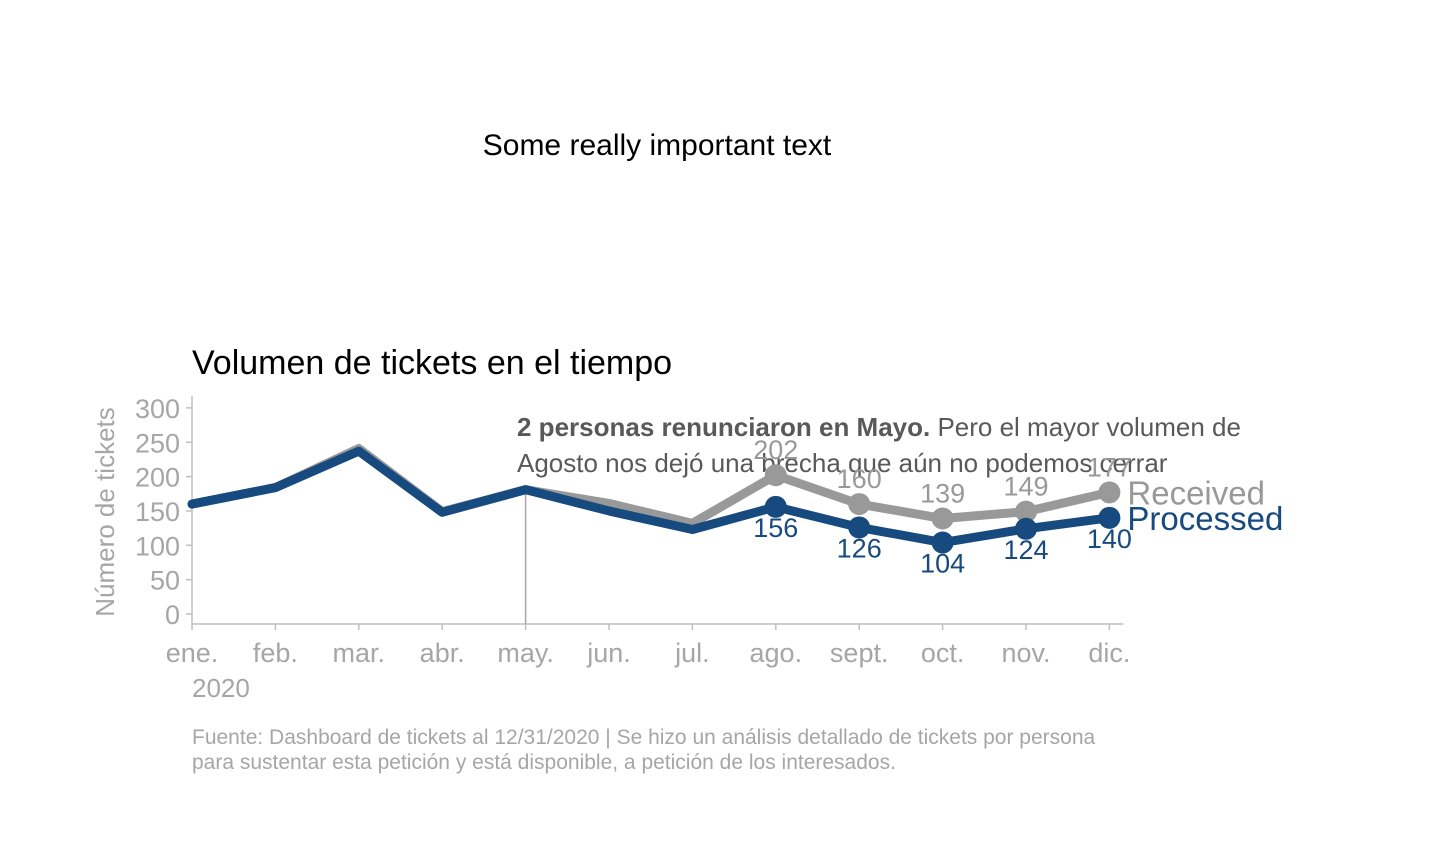  I want to click on y-tick-label: 0, so click(172, 615).